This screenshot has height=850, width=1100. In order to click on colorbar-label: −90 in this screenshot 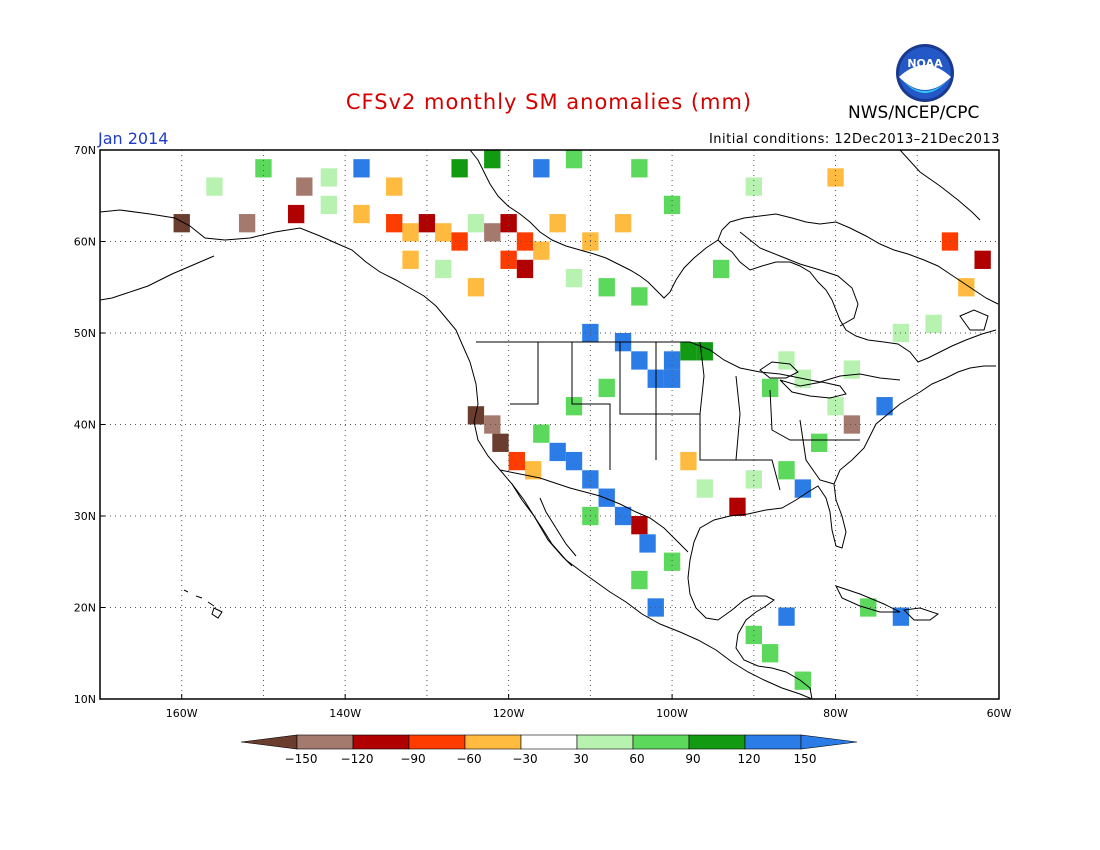, I will do `click(412, 759)`.